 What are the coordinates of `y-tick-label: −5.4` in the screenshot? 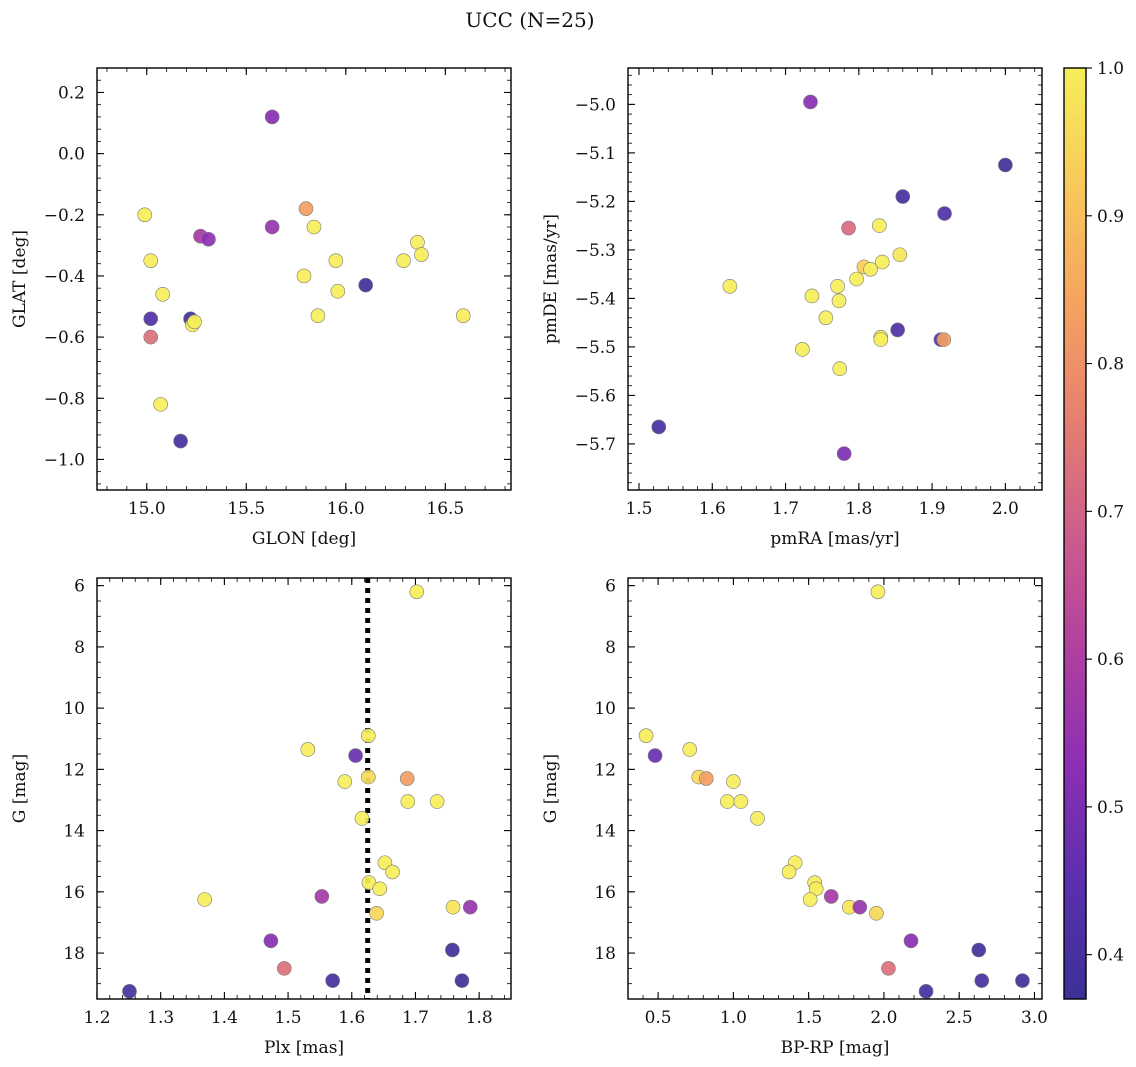 It's located at (595, 299).